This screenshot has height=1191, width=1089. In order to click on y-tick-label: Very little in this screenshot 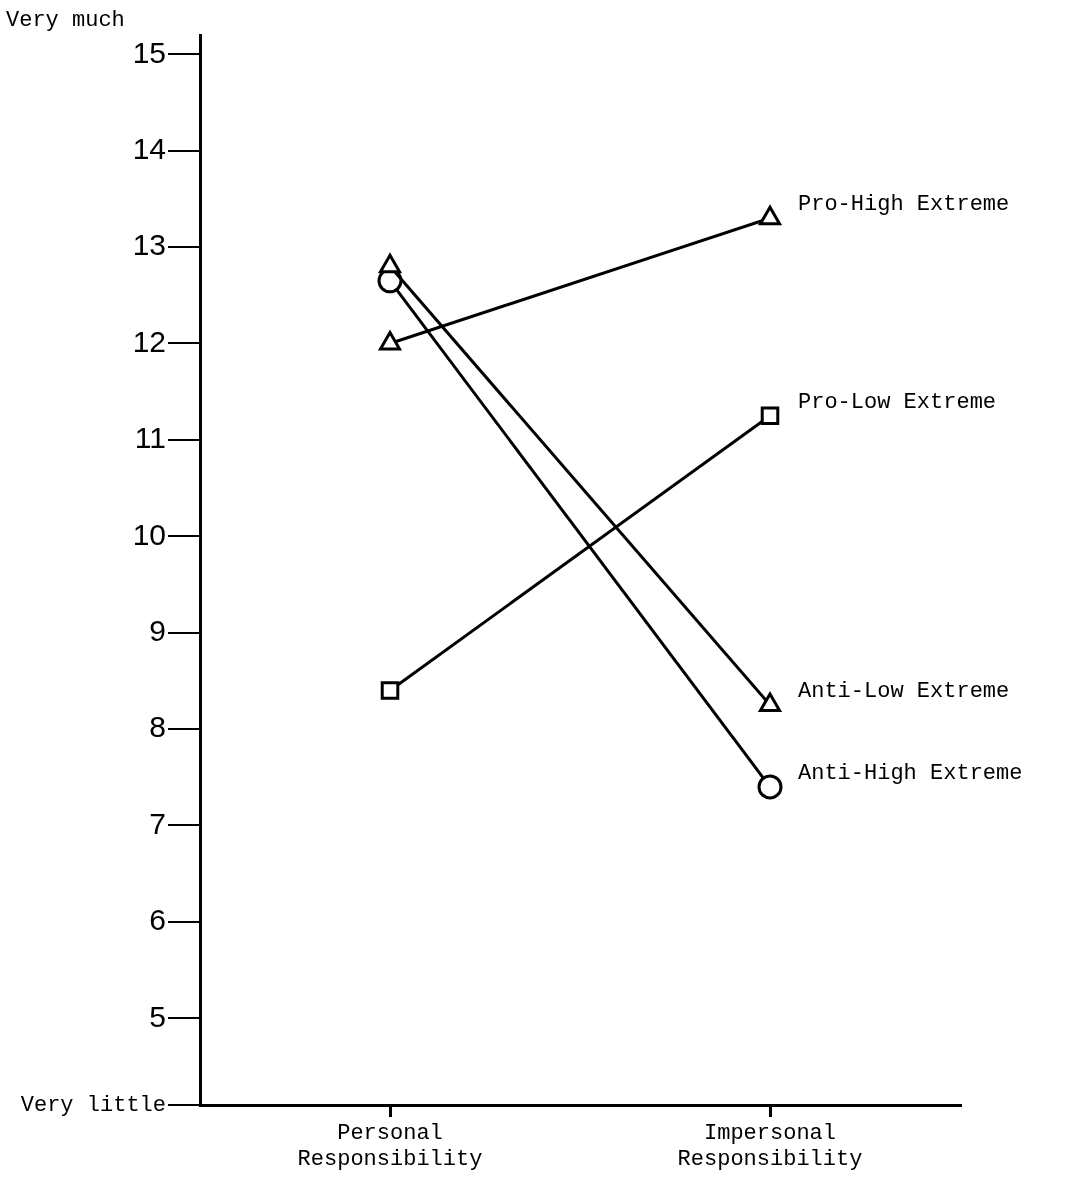, I will do `click(93, 1105)`.